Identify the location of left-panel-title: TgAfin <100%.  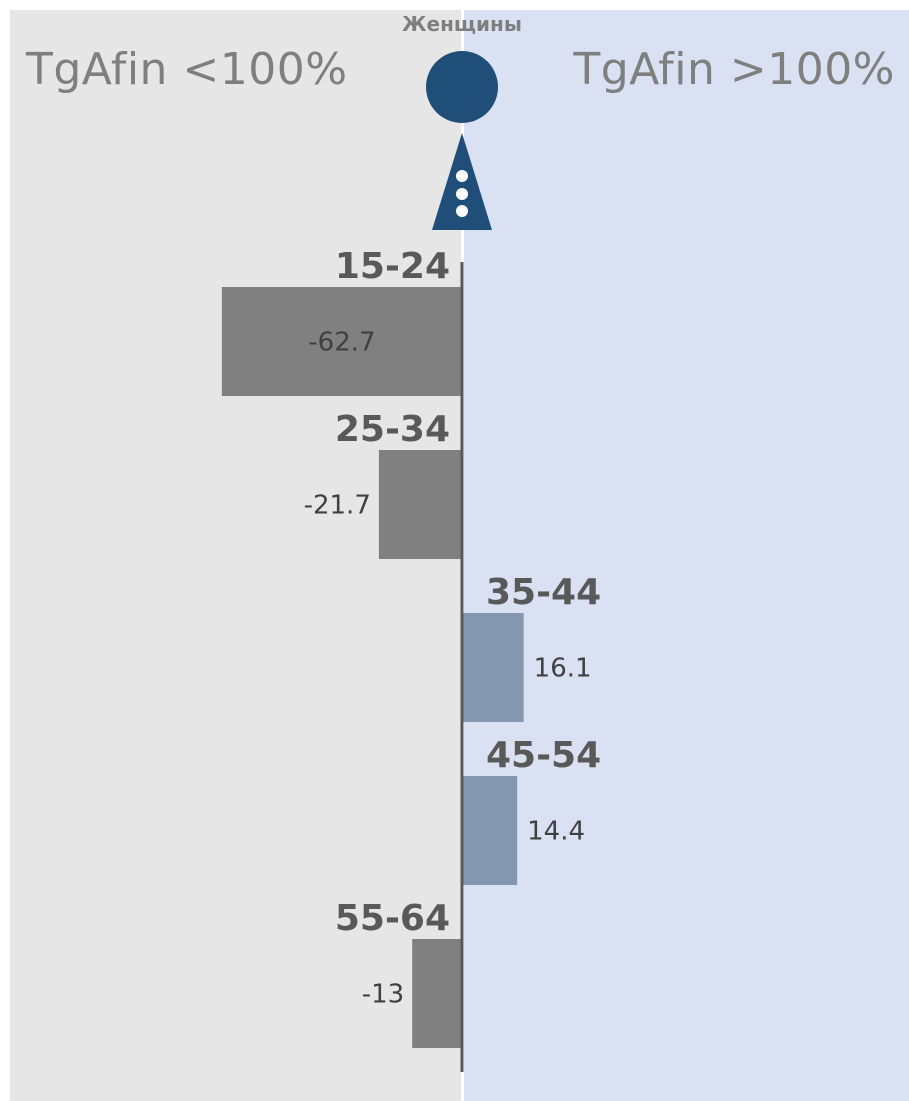
(187, 69).